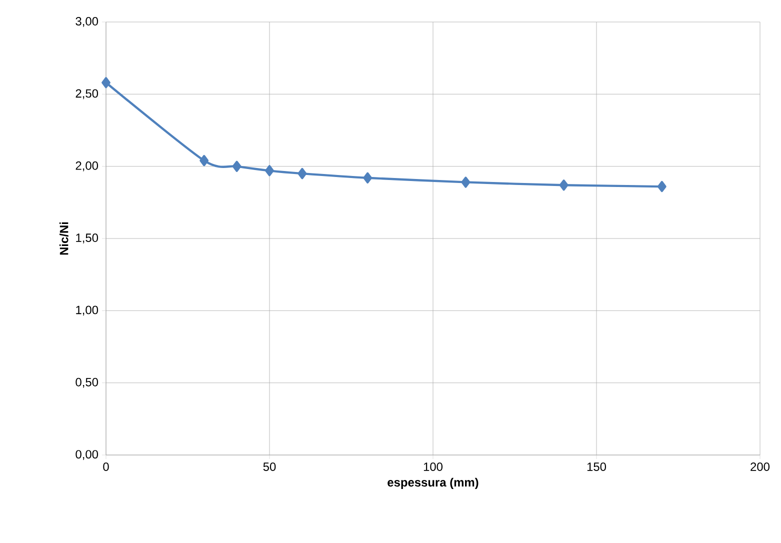 The width and height of the screenshot is (781, 543). I want to click on y-axis-title: Nic/Ni, so click(63, 238).